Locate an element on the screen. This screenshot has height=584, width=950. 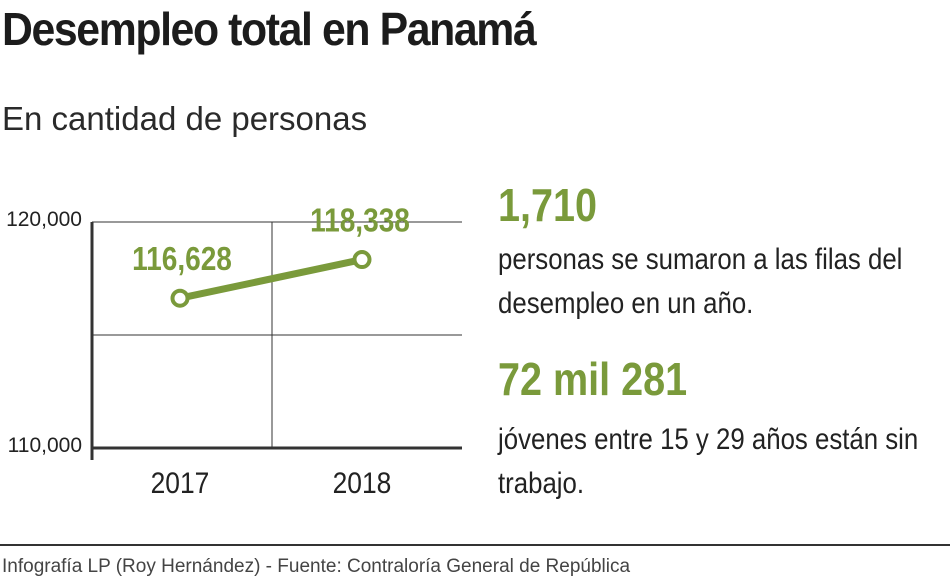
data-point-2018 is located at coordinates (362, 260).